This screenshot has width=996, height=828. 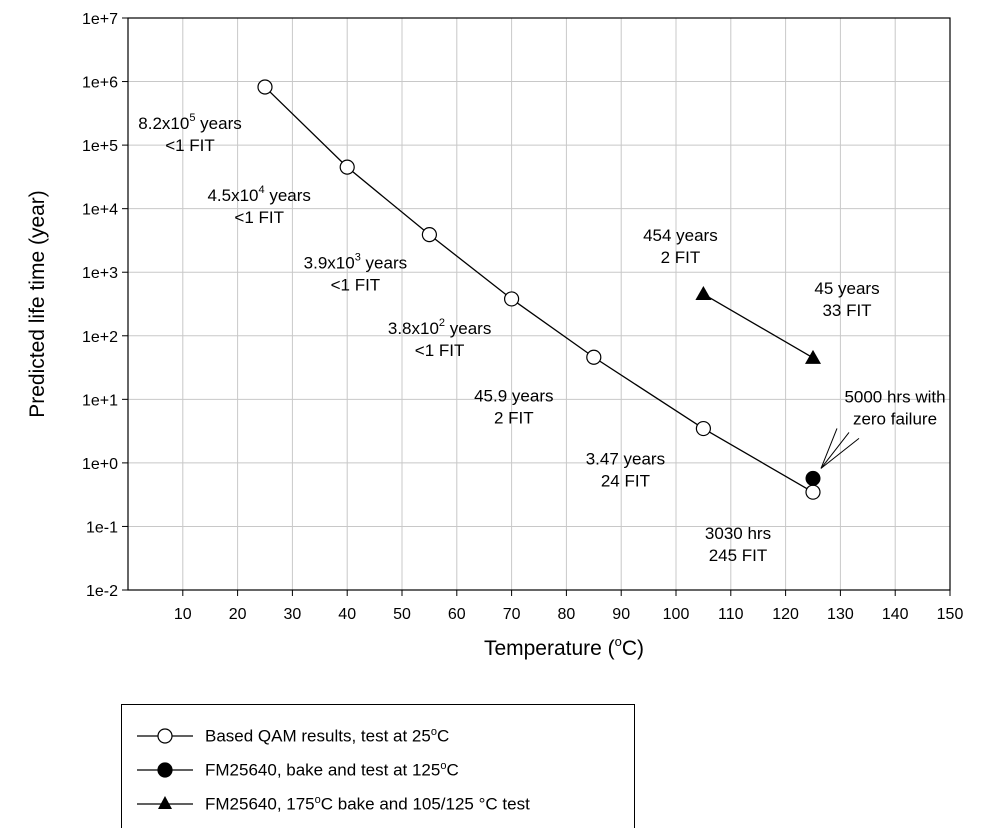 I want to click on x-tick-label: 150, so click(x=950, y=614).